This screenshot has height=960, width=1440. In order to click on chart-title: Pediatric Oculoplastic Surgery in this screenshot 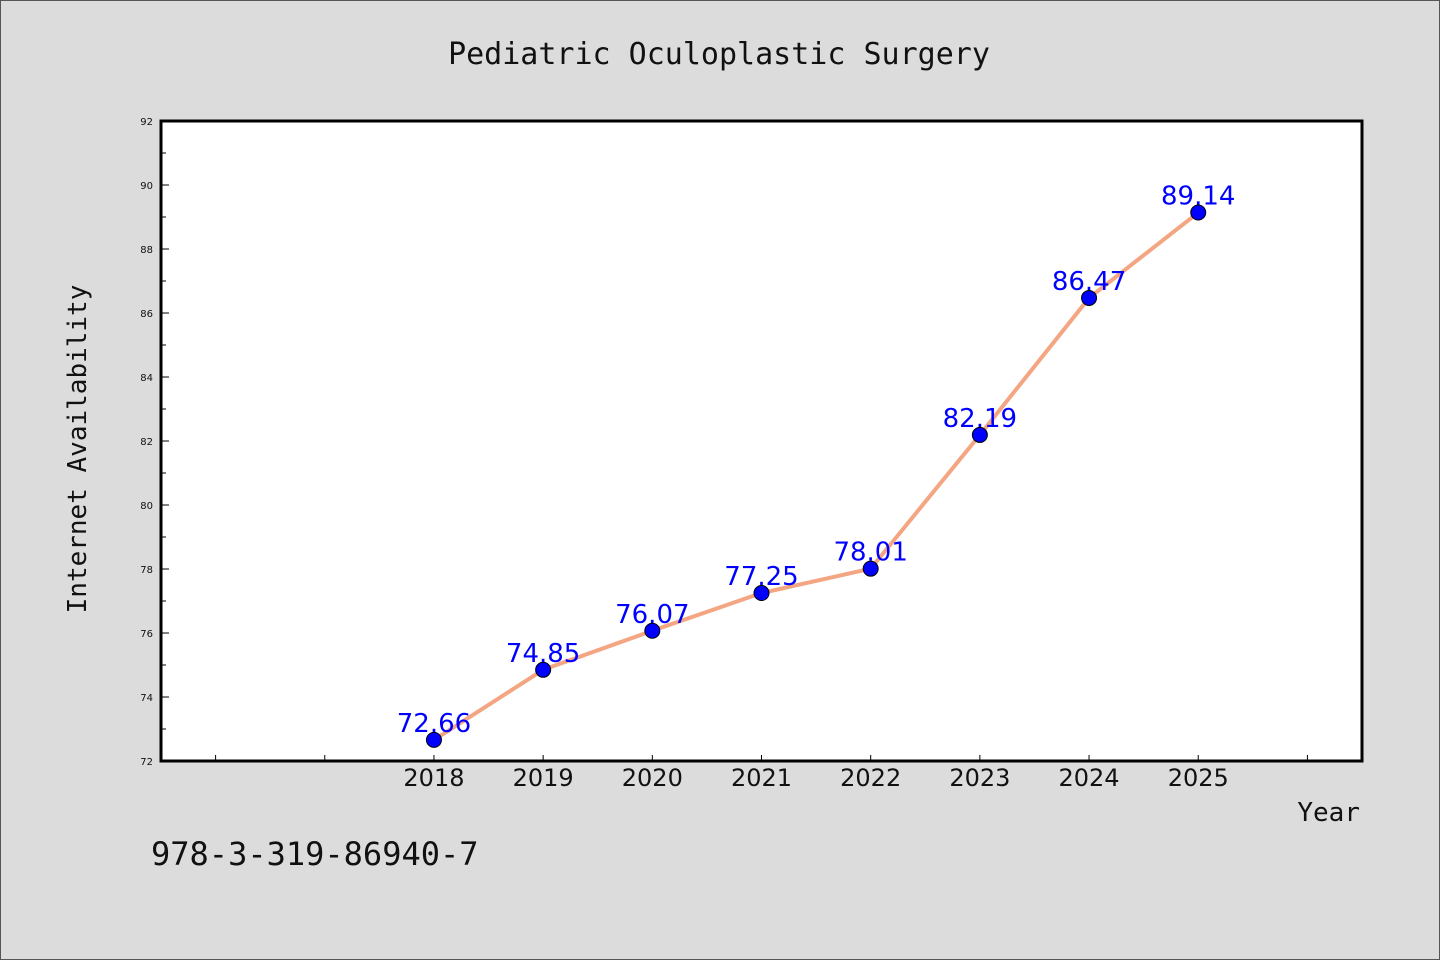, I will do `click(719, 54)`.